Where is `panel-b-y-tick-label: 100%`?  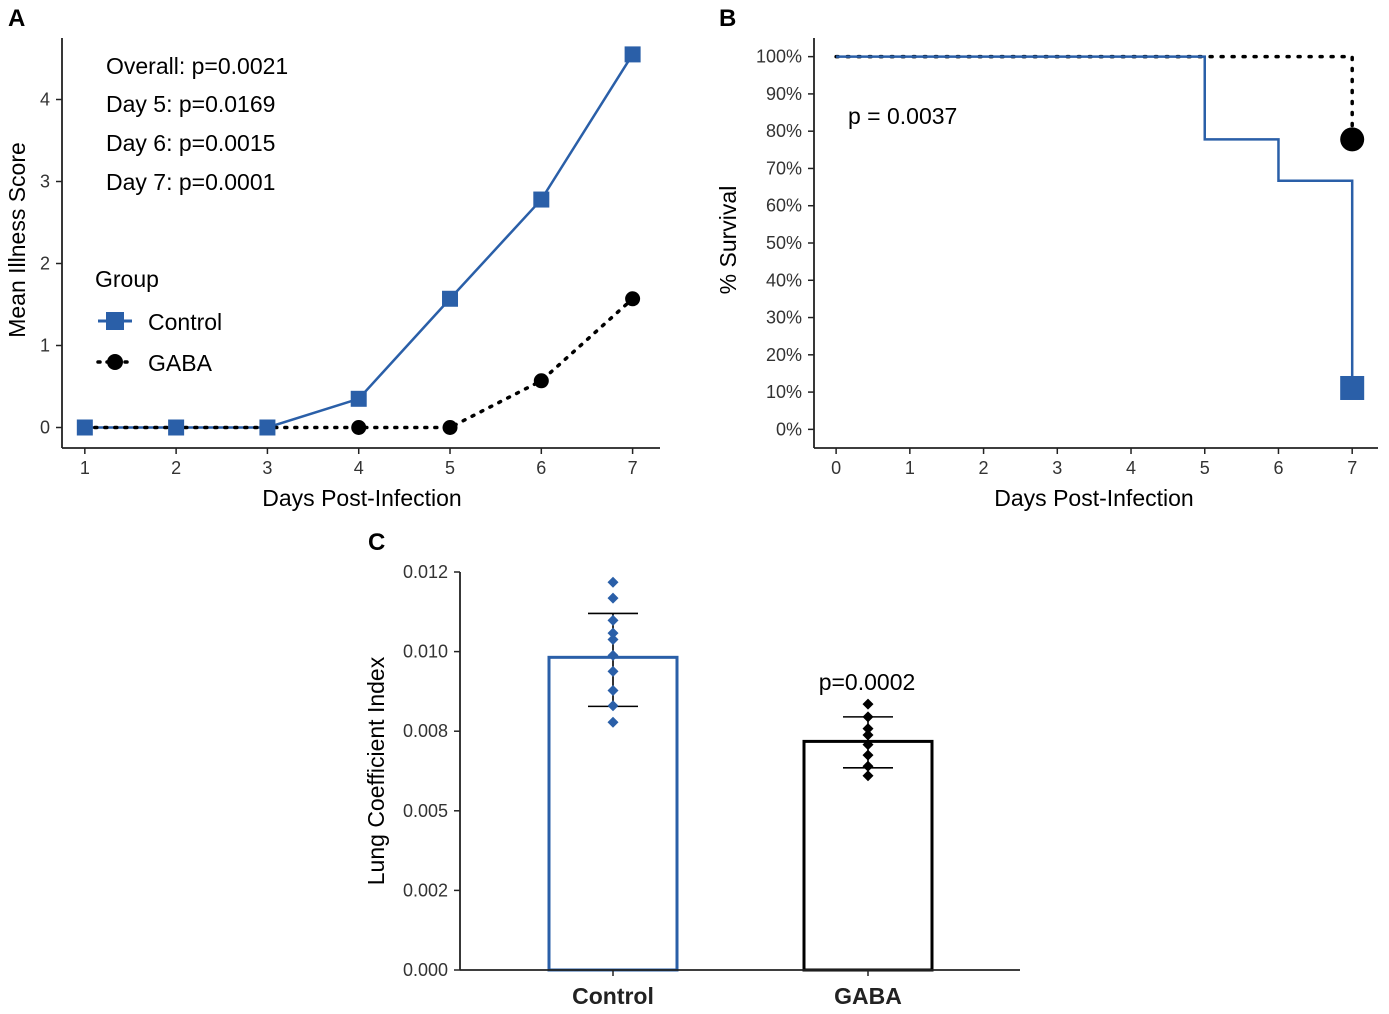
panel-b-y-tick-label: 100% is located at coordinates (779, 57).